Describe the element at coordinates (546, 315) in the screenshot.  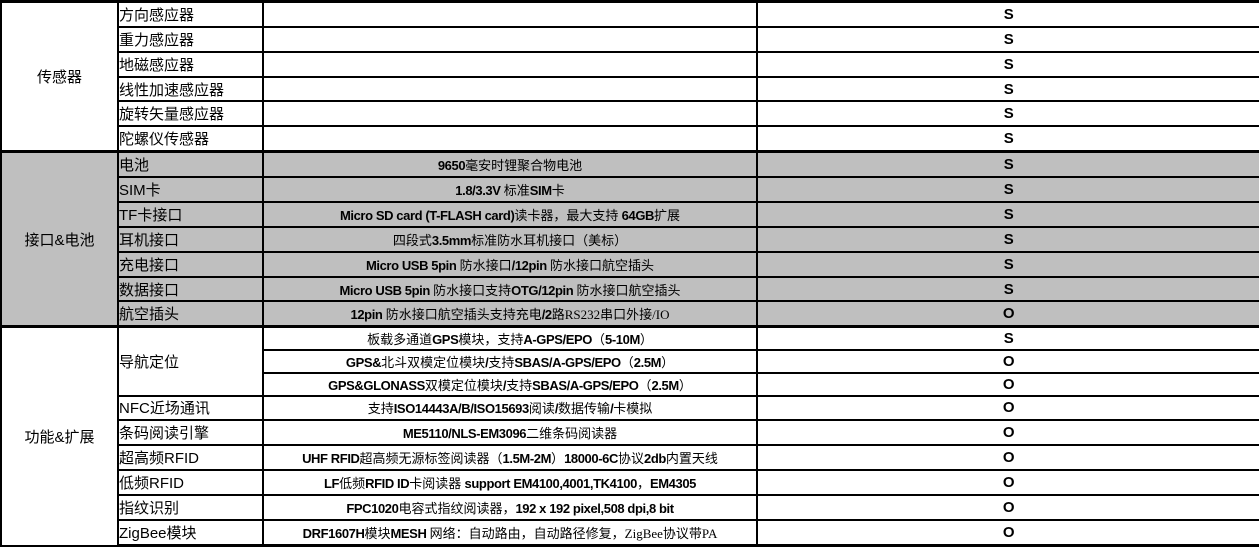
I see `desc-segment: /2` at that location.